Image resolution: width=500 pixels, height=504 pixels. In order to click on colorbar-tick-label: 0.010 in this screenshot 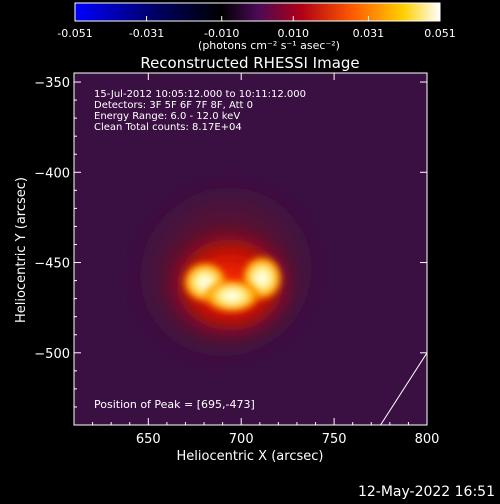, I will do `click(294, 33)`.